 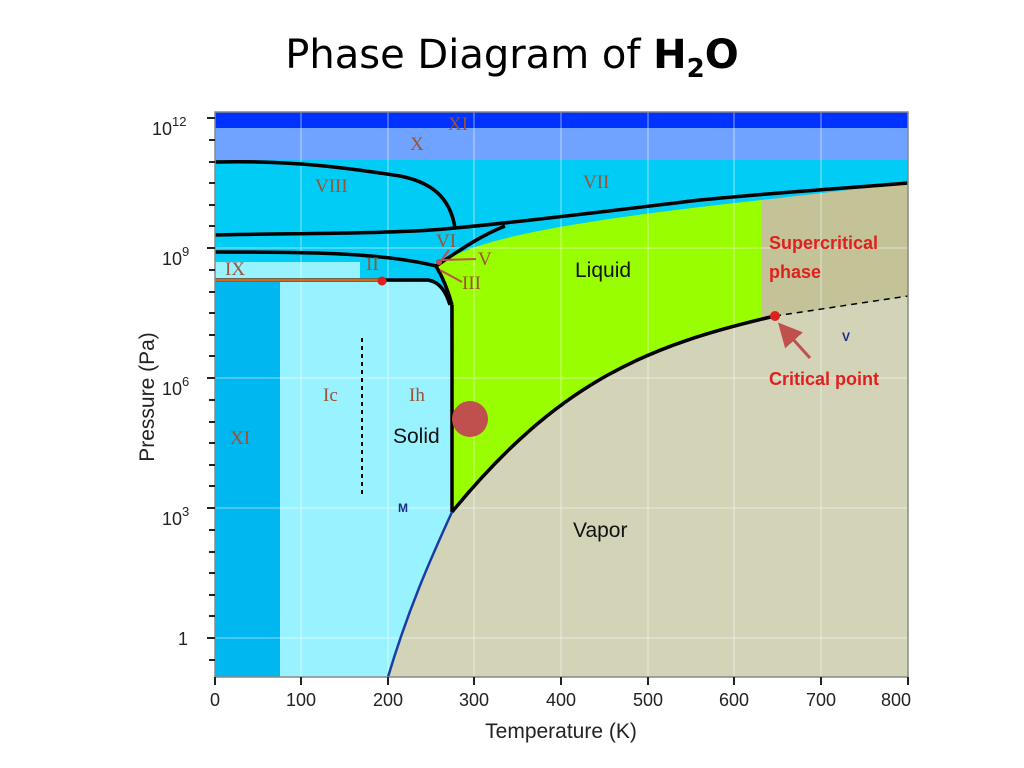 What do you see at coordinates (596, 182) in the screenshot?
I see `label-ice-vii: VII` at bounding box center [596, 182].